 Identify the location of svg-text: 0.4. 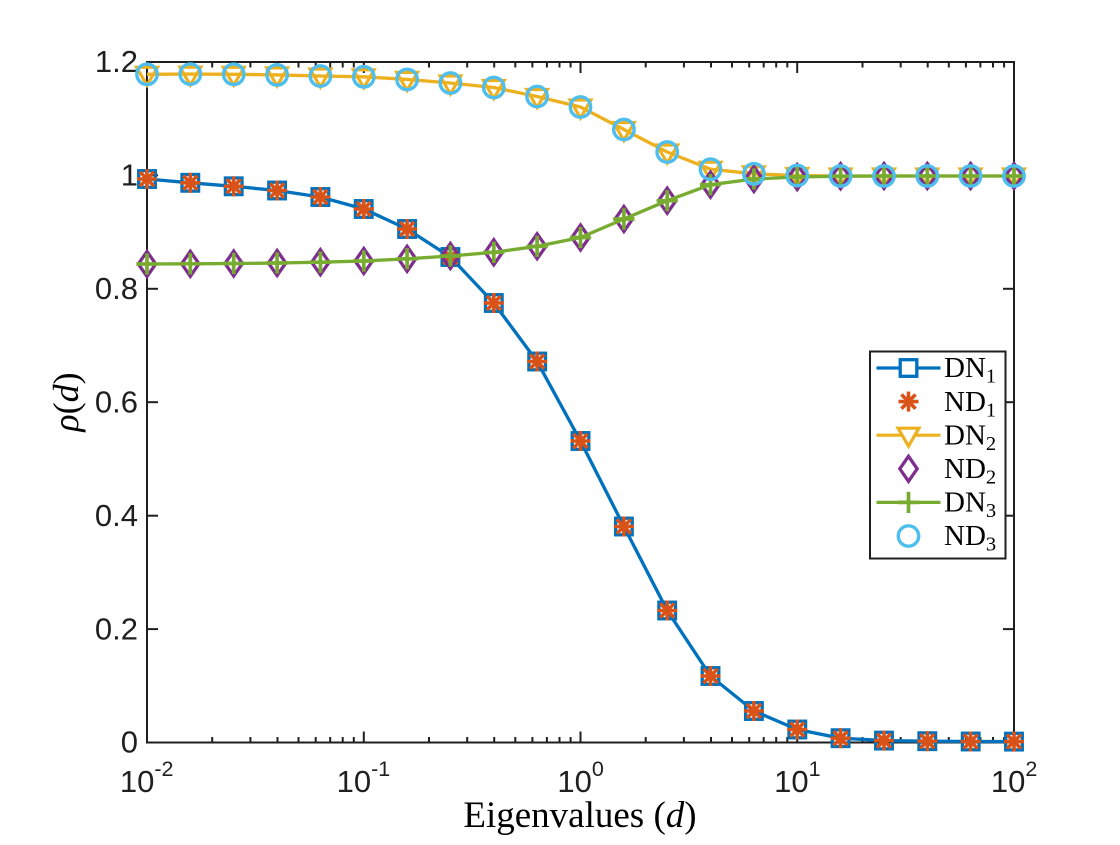
(116, 515).